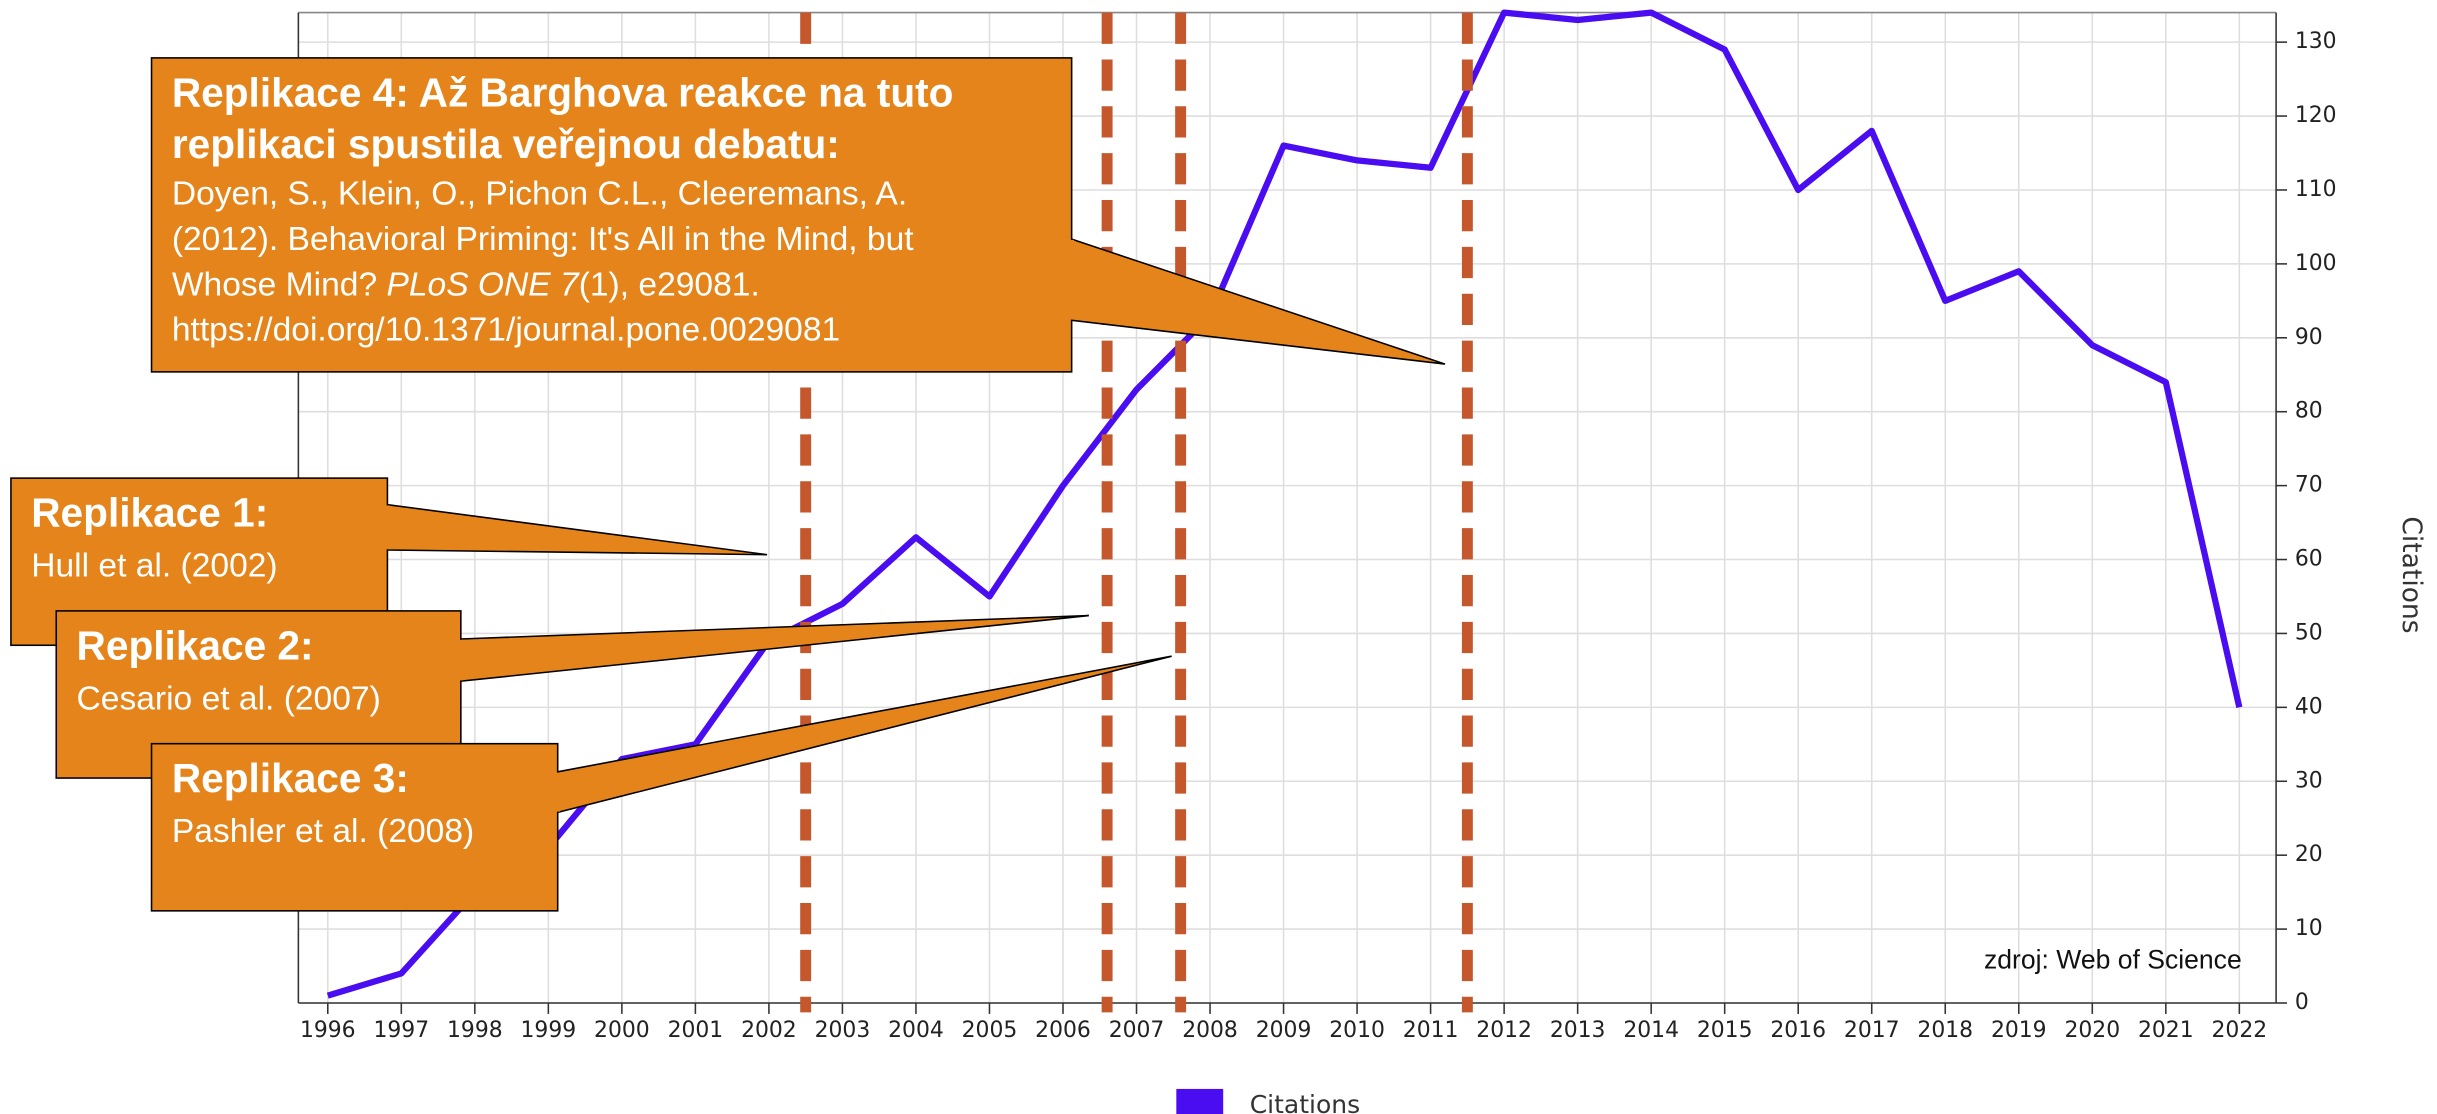  What do you see at coordinates (290, 778) in the screenshot?
I see `callout-title: Replikace 3:` at bounding box center [290, 778].